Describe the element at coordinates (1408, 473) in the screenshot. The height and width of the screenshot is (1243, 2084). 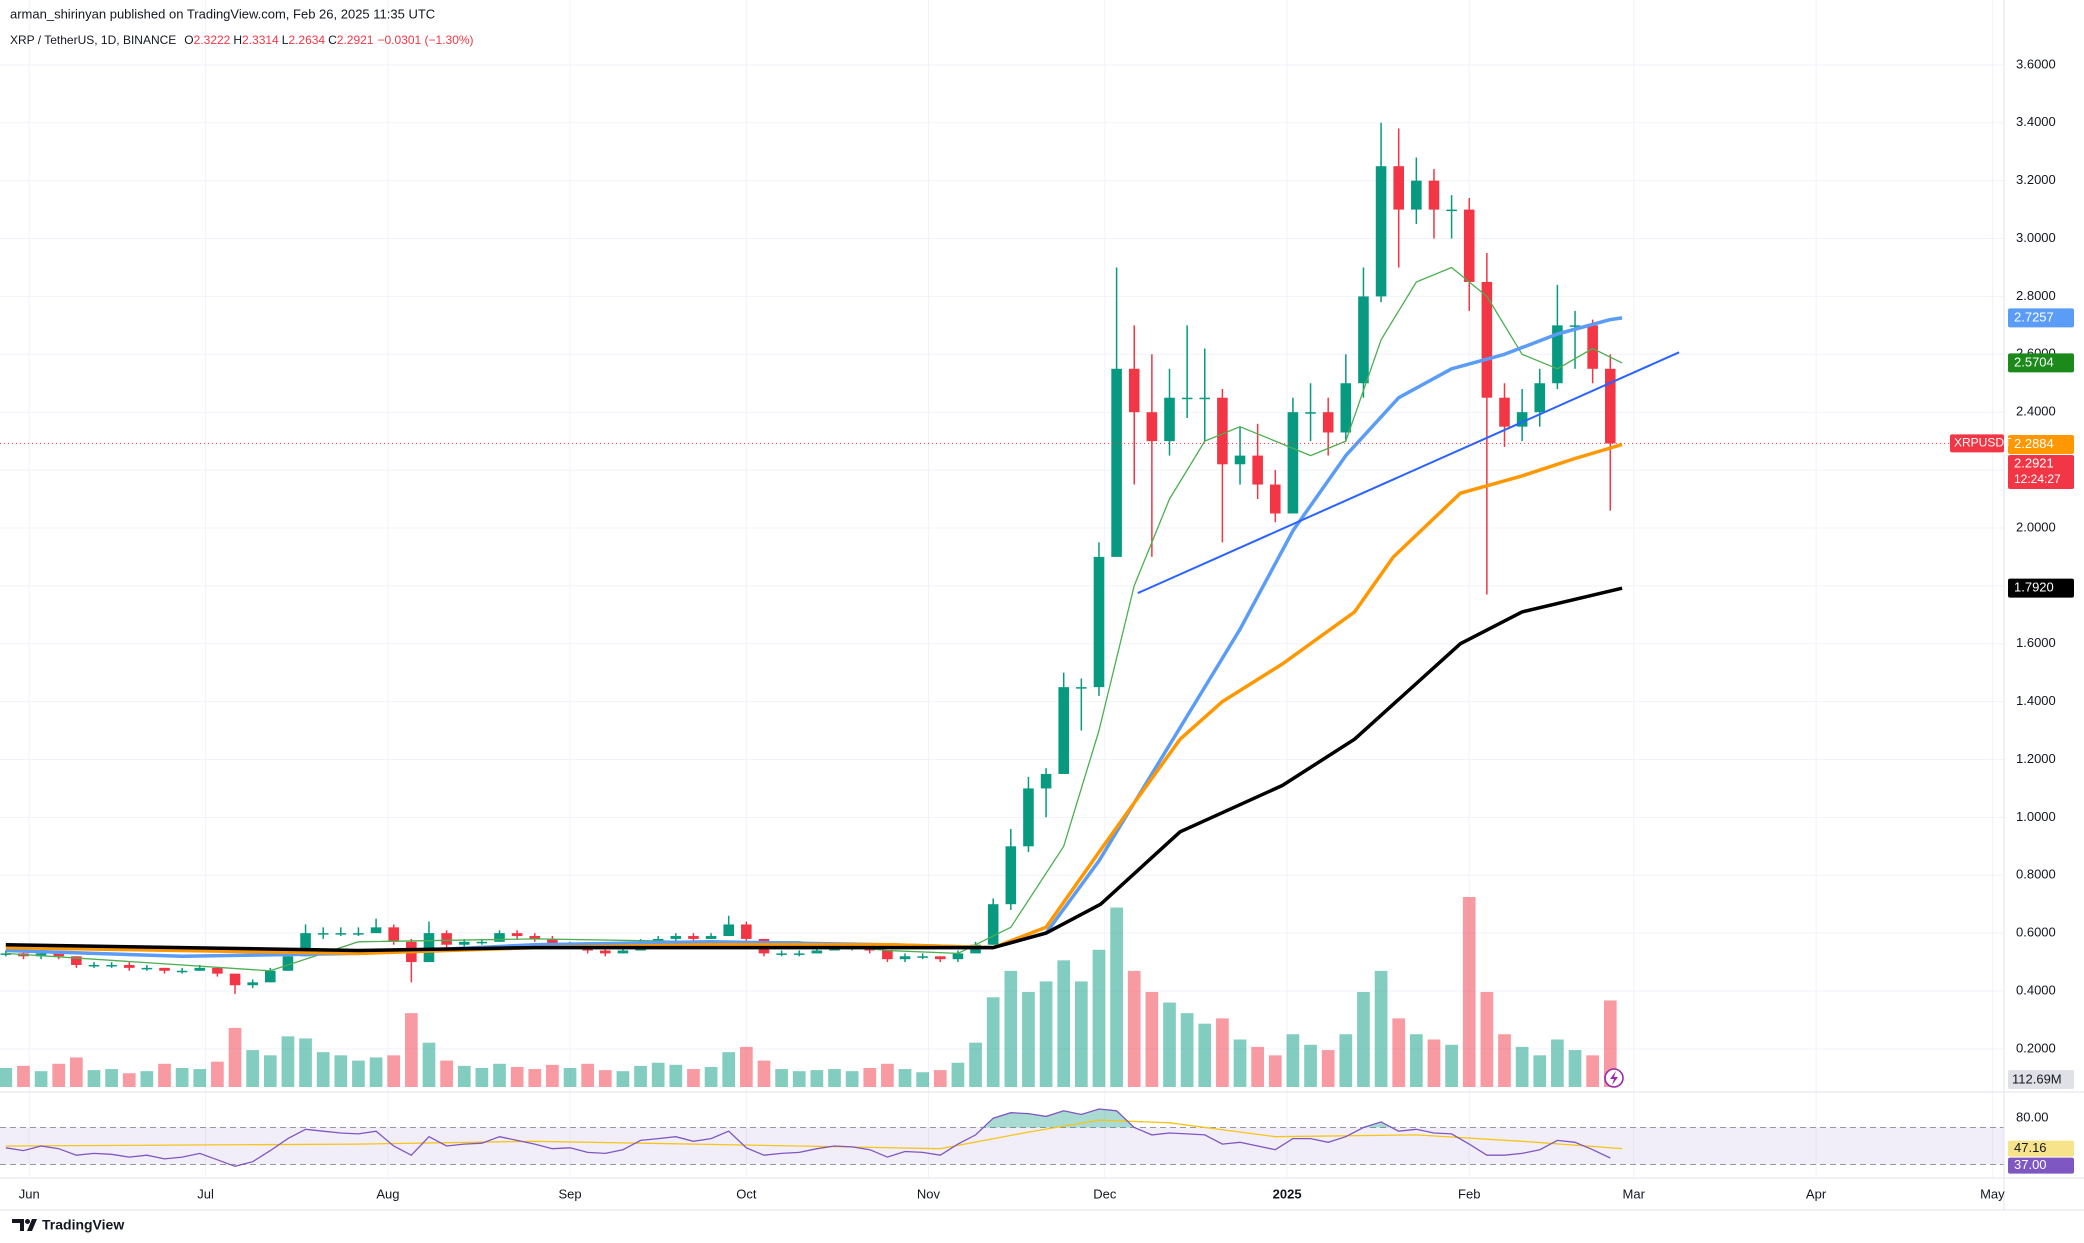
I see `trendline` at that location.